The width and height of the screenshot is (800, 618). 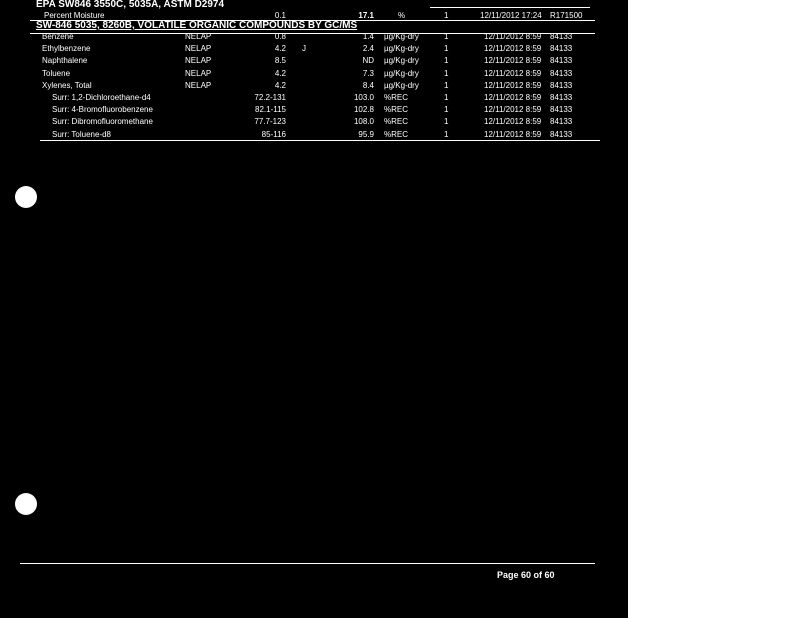 What do you see at coordinates (363, 97) in the screenshot?
I see `result: 103.0` at bounding box center [363, 97].